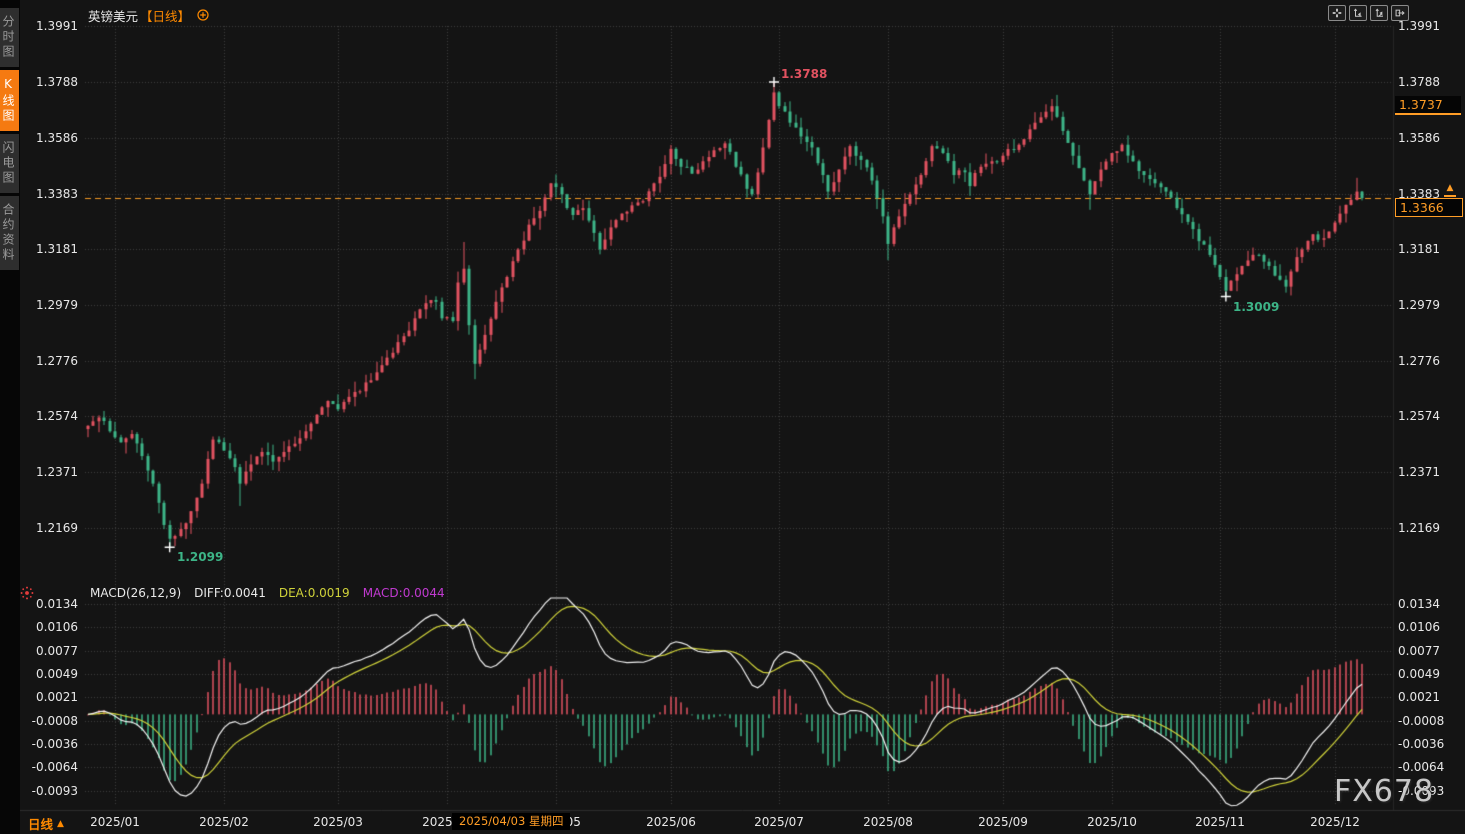  What do you see at coordinates (1419, 627) in the screenshot?
I see `macd-tick-right: 0.0106` at bounding box center [1419, 627].